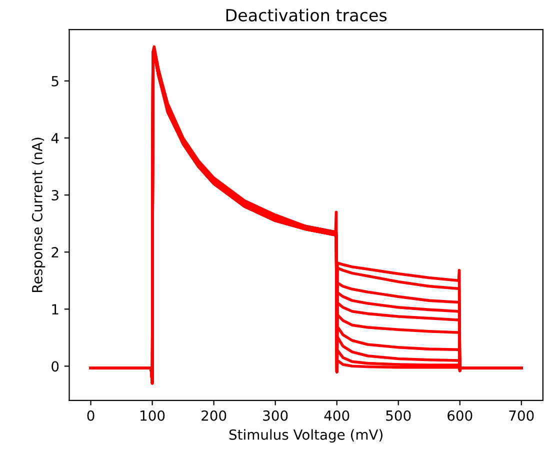  Describe the element at coordinates (521, 415) in the screenshot. I see `x-tick-label: 700` at that location.